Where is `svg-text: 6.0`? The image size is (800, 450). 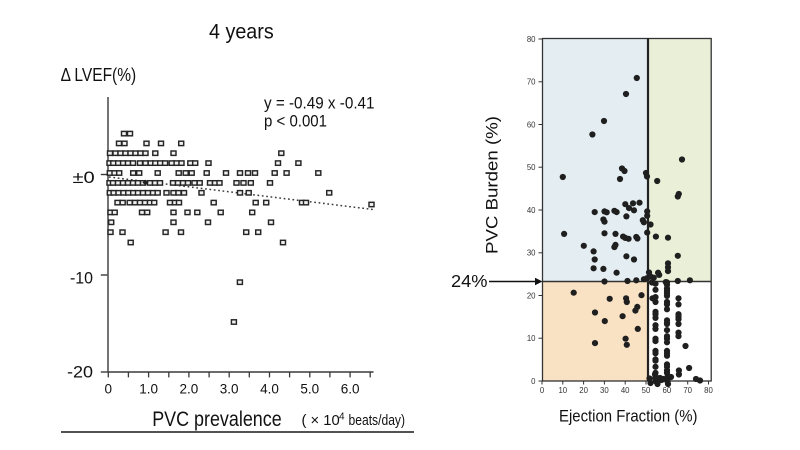
svg-text: 6.0 is located at coordinates (350, 389).